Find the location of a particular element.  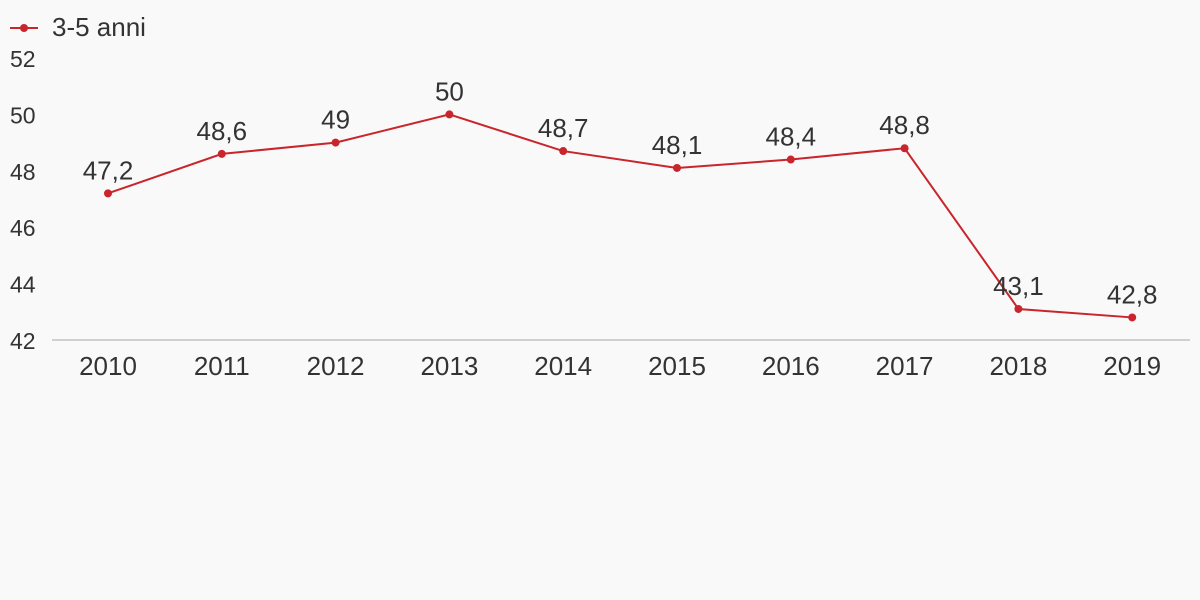

data-label: 48,6 is located at coordinates (221, 131).